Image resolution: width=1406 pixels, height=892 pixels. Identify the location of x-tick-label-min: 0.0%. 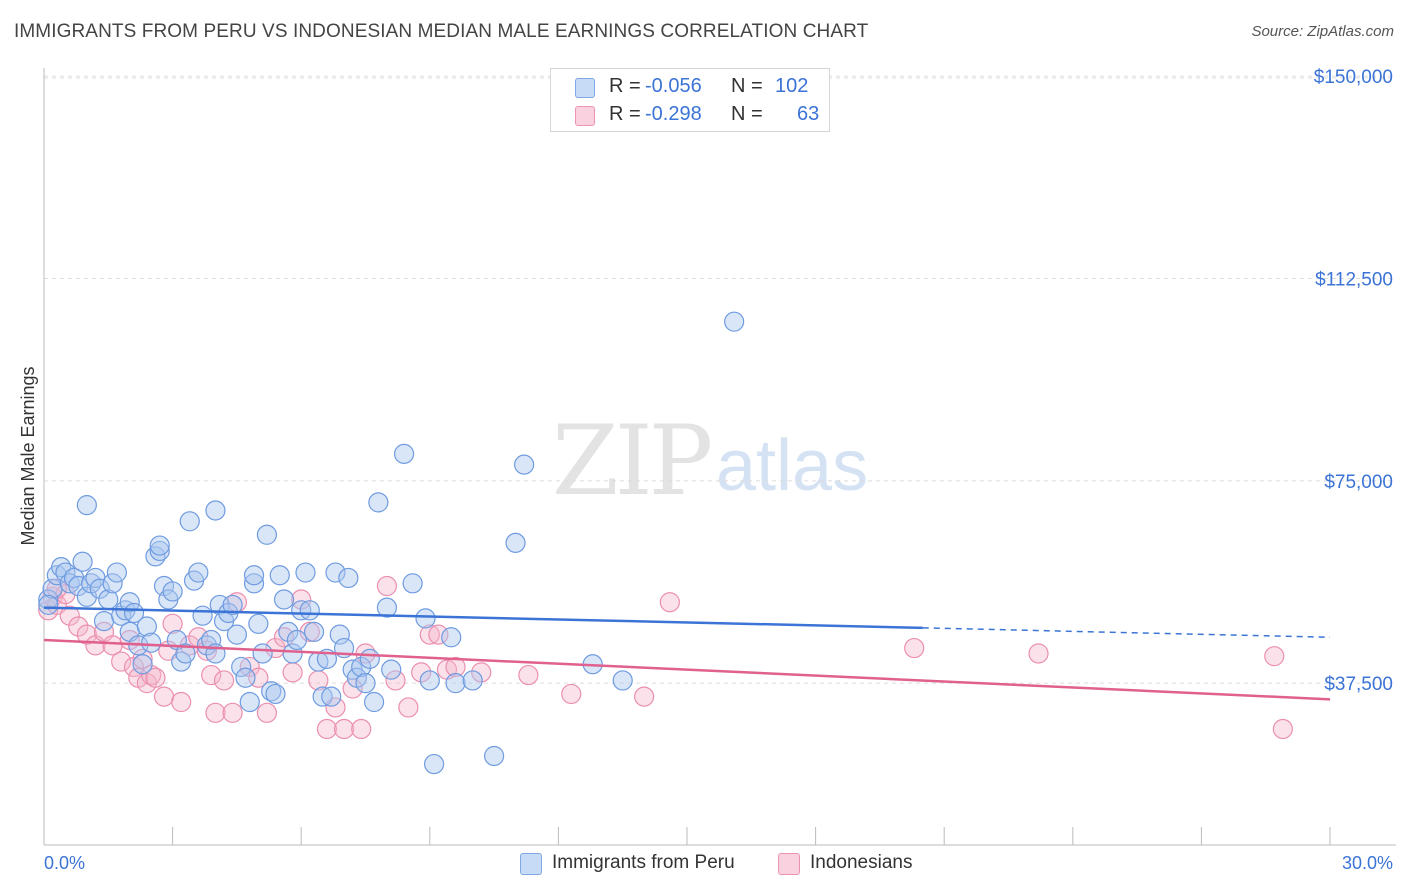
(64, 863).